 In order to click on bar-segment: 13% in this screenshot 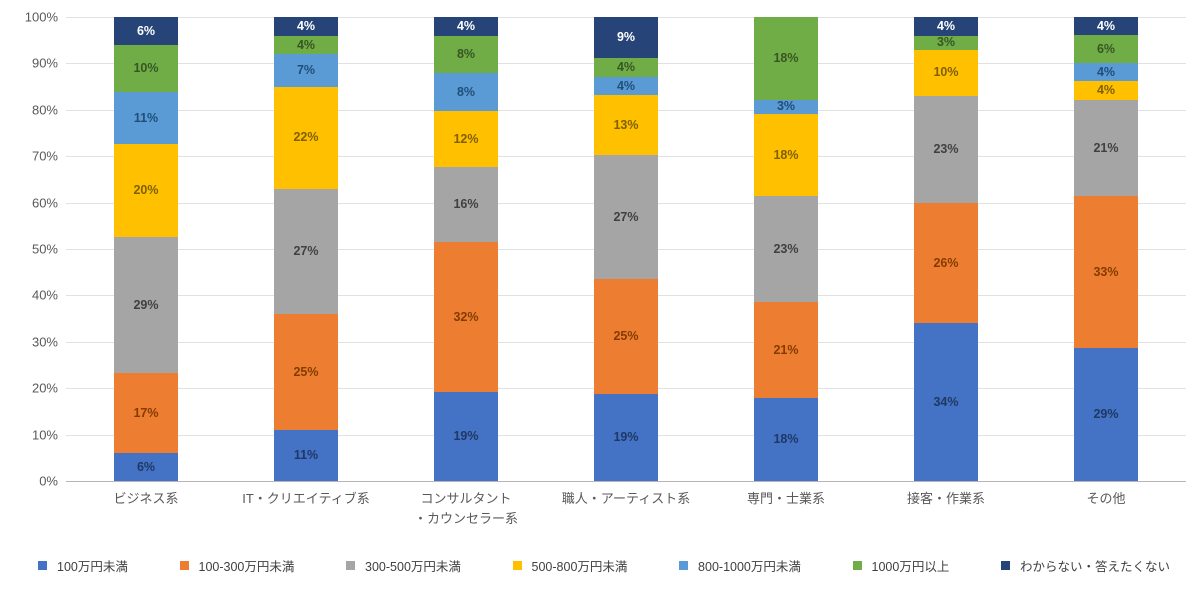, I will do `click(626, 125)`.